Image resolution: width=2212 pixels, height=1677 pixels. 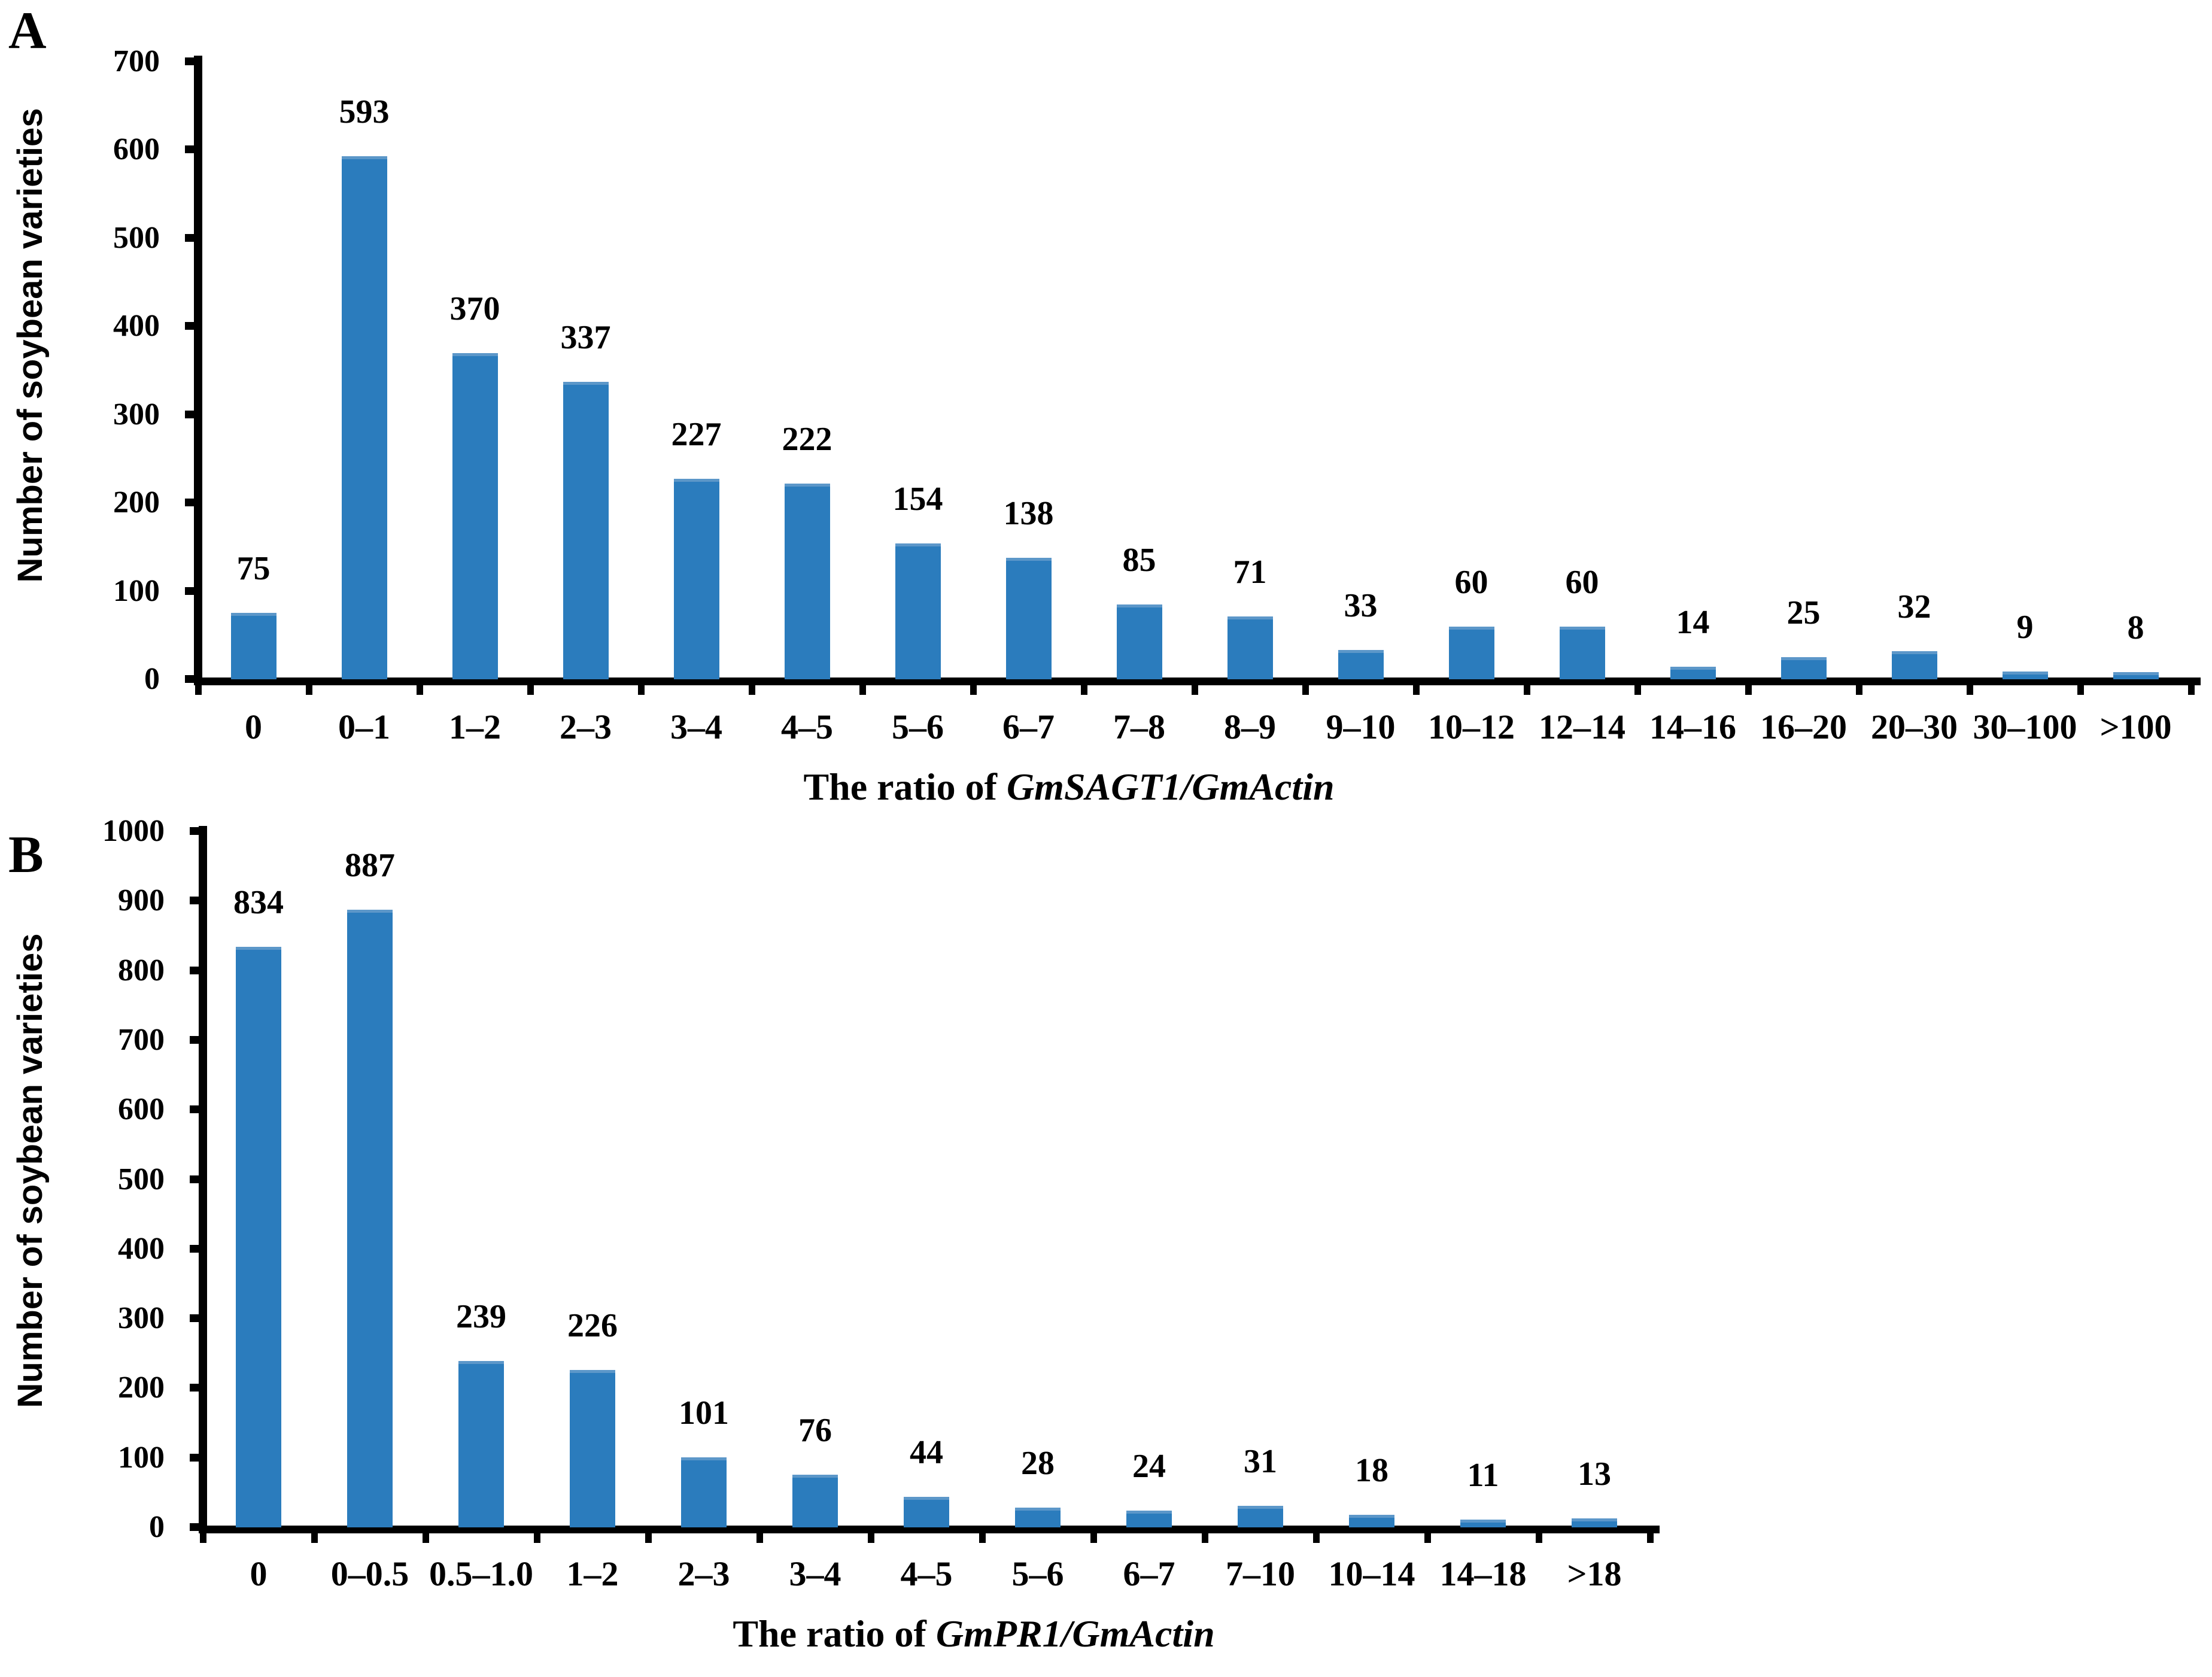 I want to click on x-tick-label: 0.5–1.0, so click(x=481, y=1573).